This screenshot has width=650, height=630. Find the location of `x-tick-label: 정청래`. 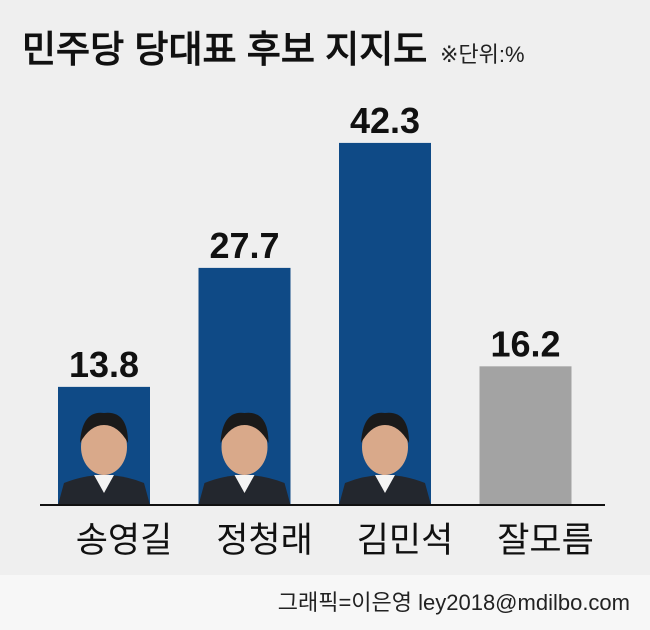

x-tick-label: 정청래 is located at coordinates (264, 540).